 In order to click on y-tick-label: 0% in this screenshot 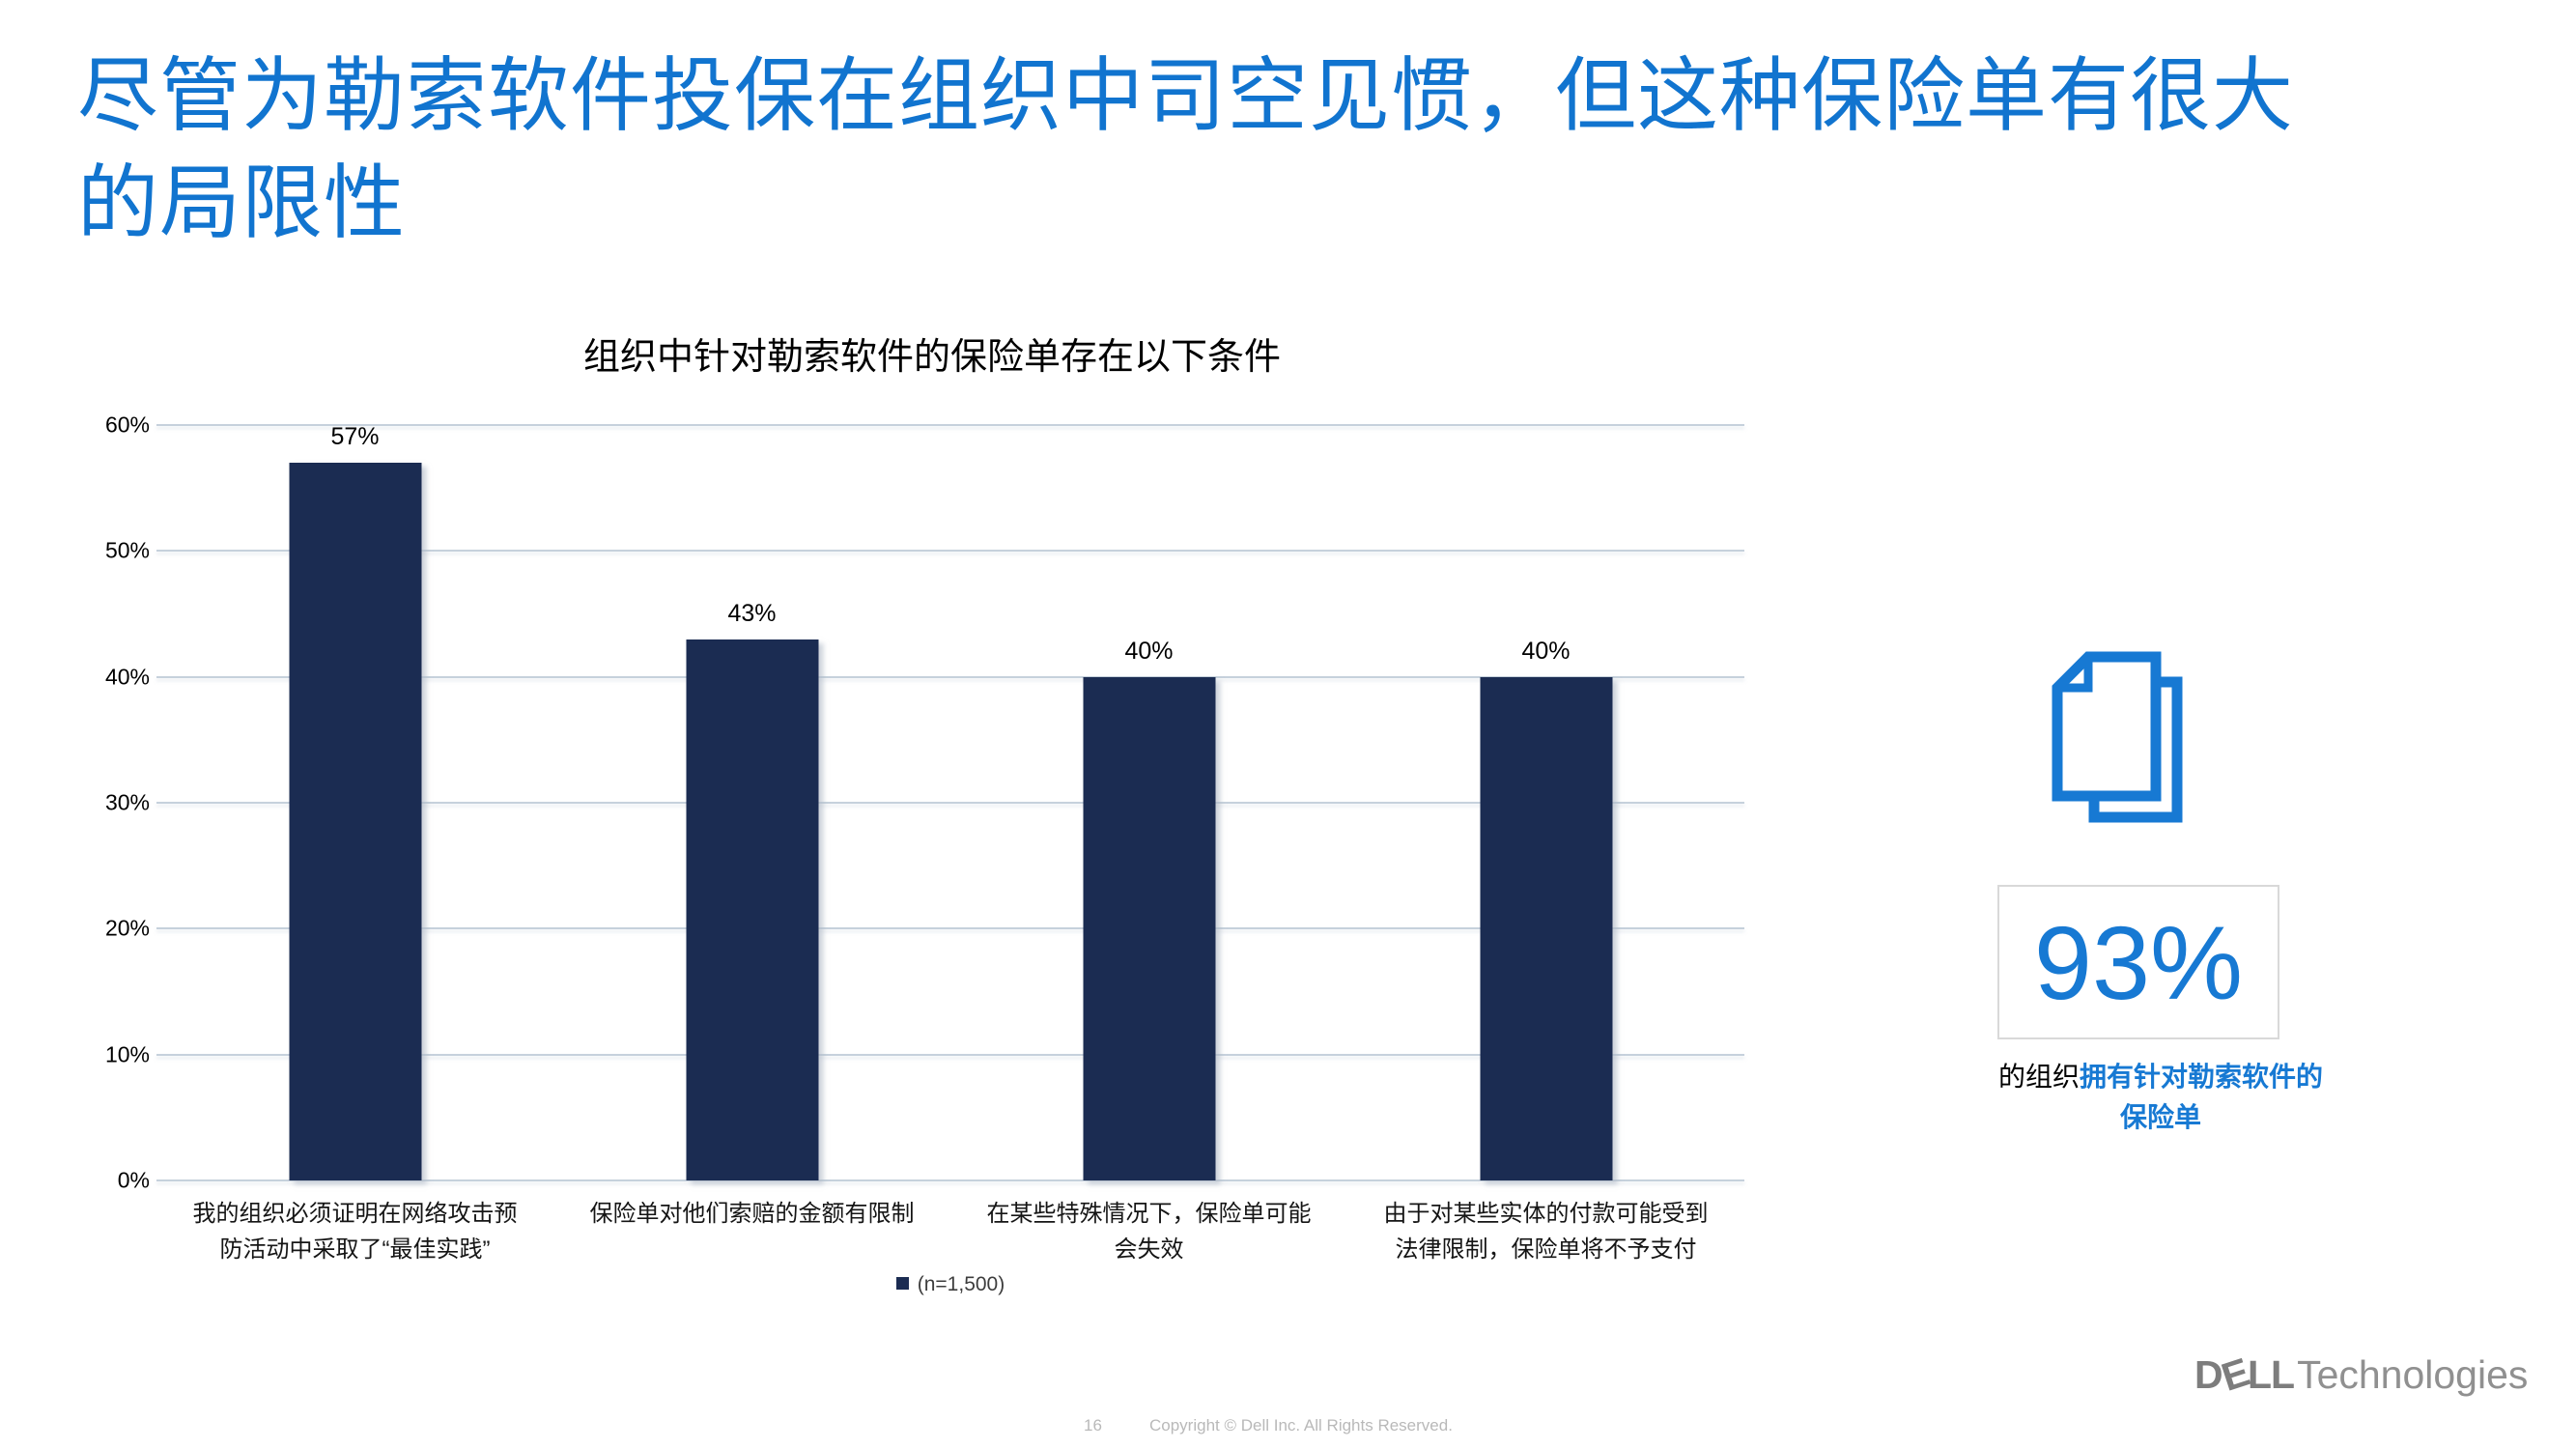, I will do `click(133, 1180)`.